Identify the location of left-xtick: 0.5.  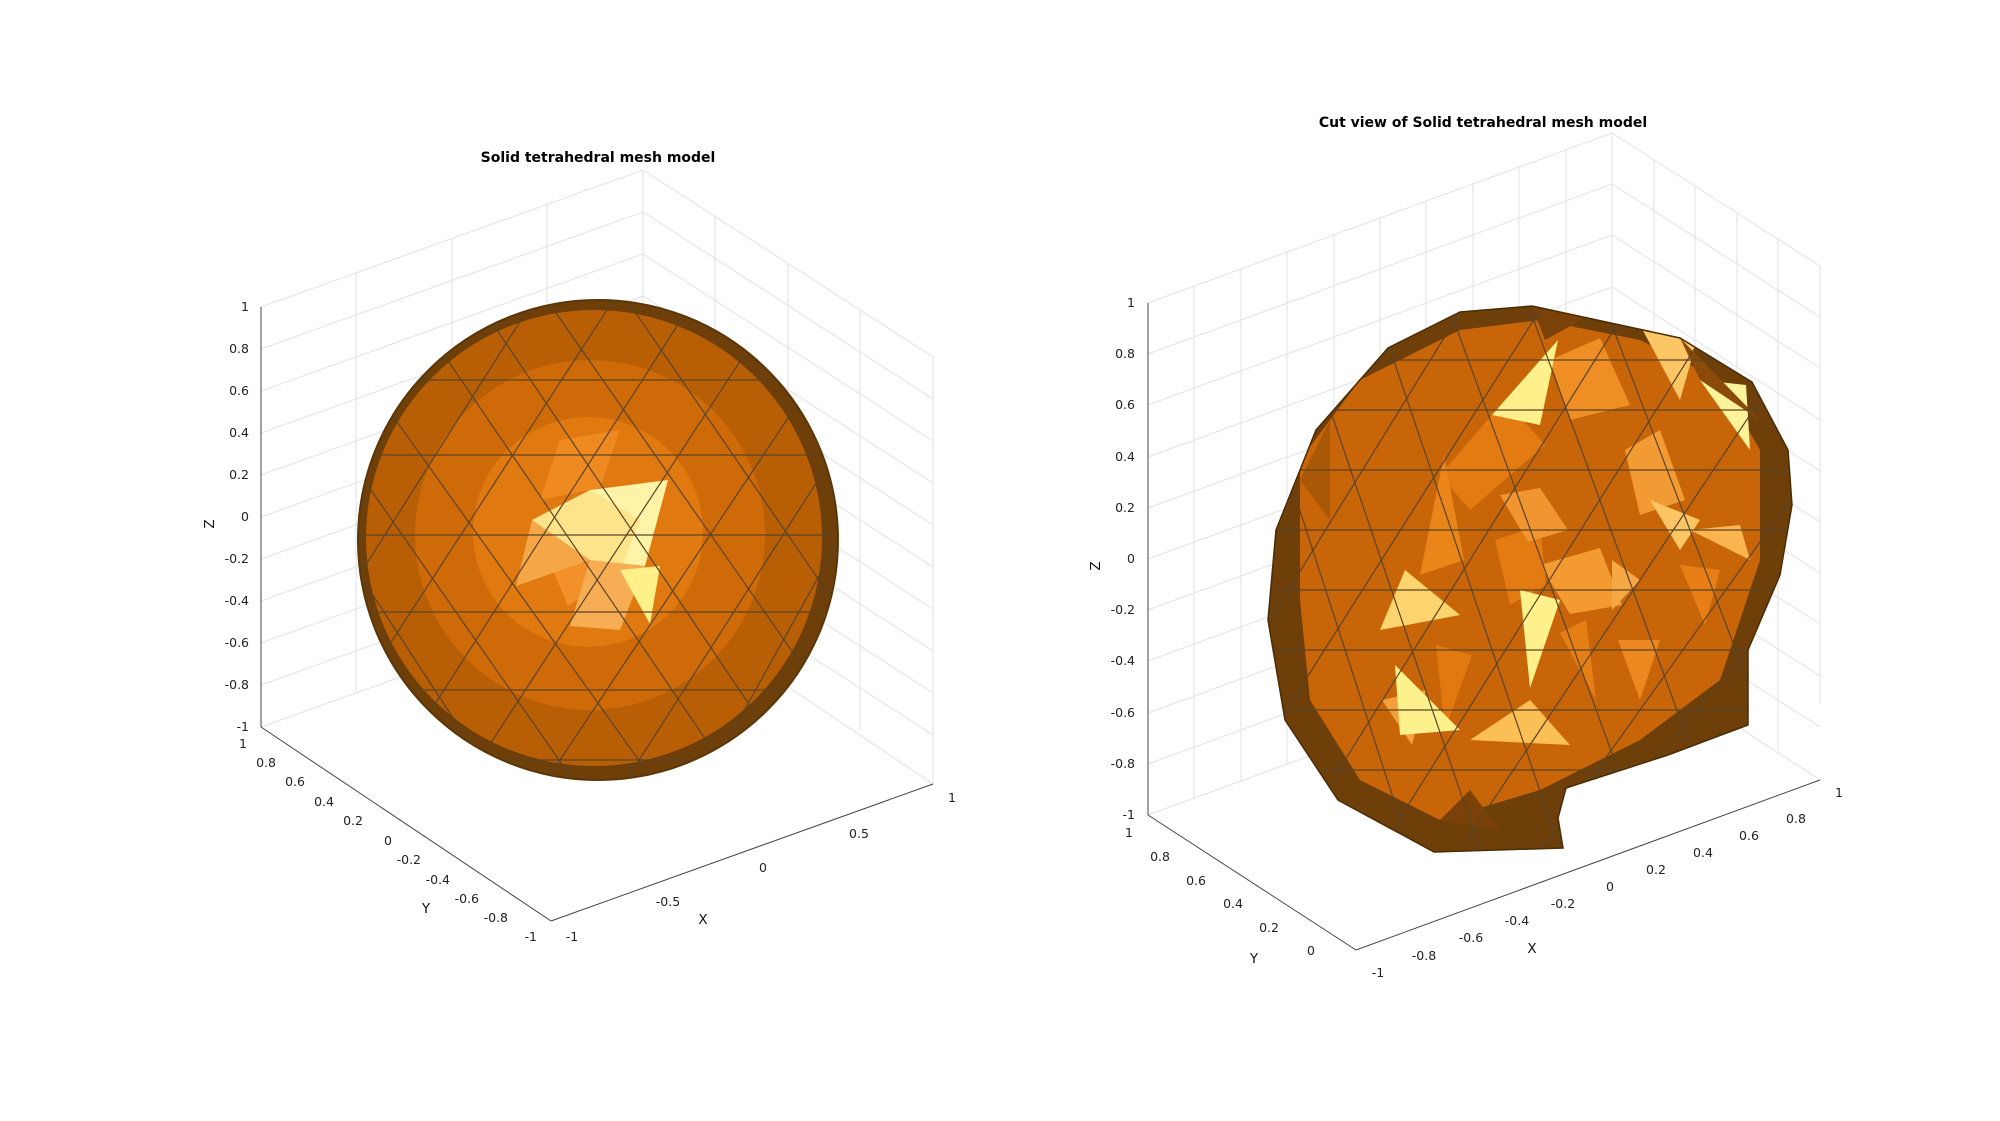
(859, 833).